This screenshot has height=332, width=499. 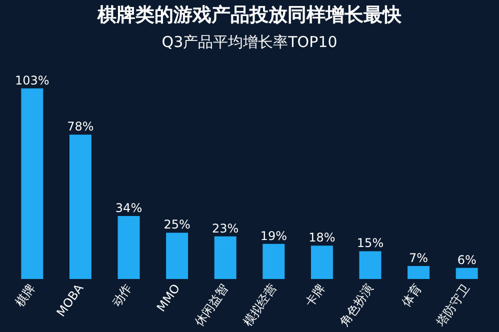 What do you see at coordinates (250, 42) in the screenshot?
I see `chart-subtitle: Q3产品平均增长率TOP10` at bounding box center [250, 42].